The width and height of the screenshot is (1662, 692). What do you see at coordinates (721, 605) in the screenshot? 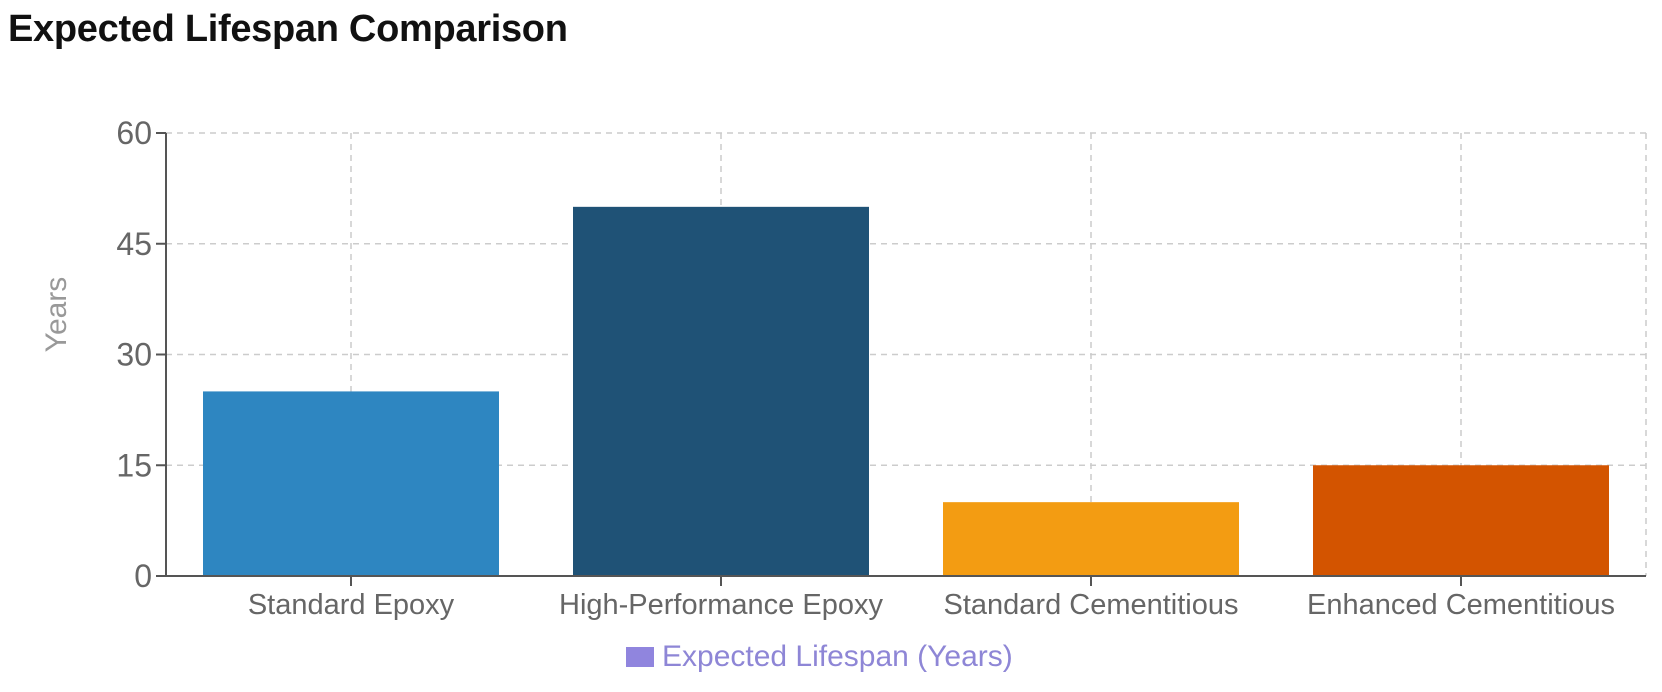
I see `x-tick-label: High-Performance Epoxy` at bounding box center [721, 605].